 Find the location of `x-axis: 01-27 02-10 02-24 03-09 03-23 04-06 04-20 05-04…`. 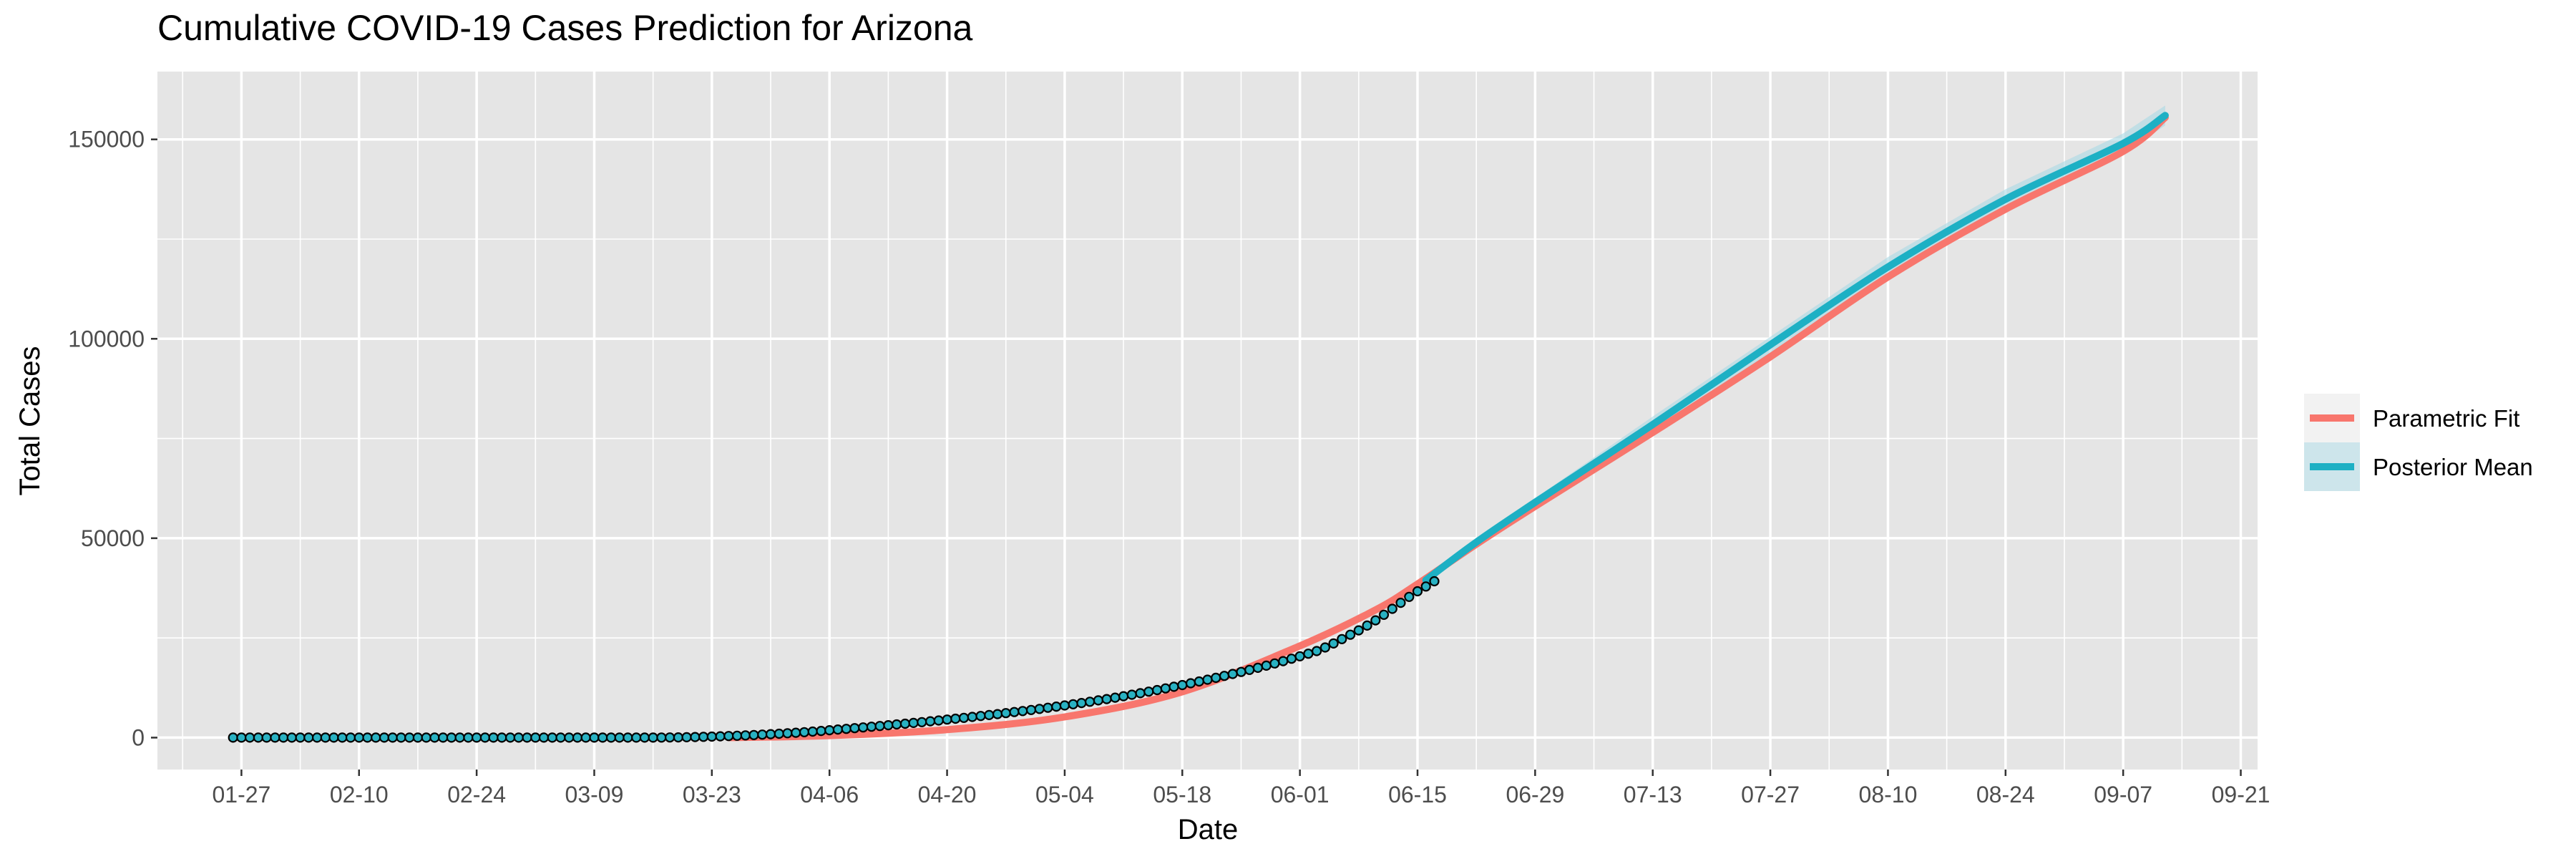

x-axis: 01-27 02-10 02-24 03-09 03-23 04-06 04-20 05-04… is located at coordinates (1241, 788).